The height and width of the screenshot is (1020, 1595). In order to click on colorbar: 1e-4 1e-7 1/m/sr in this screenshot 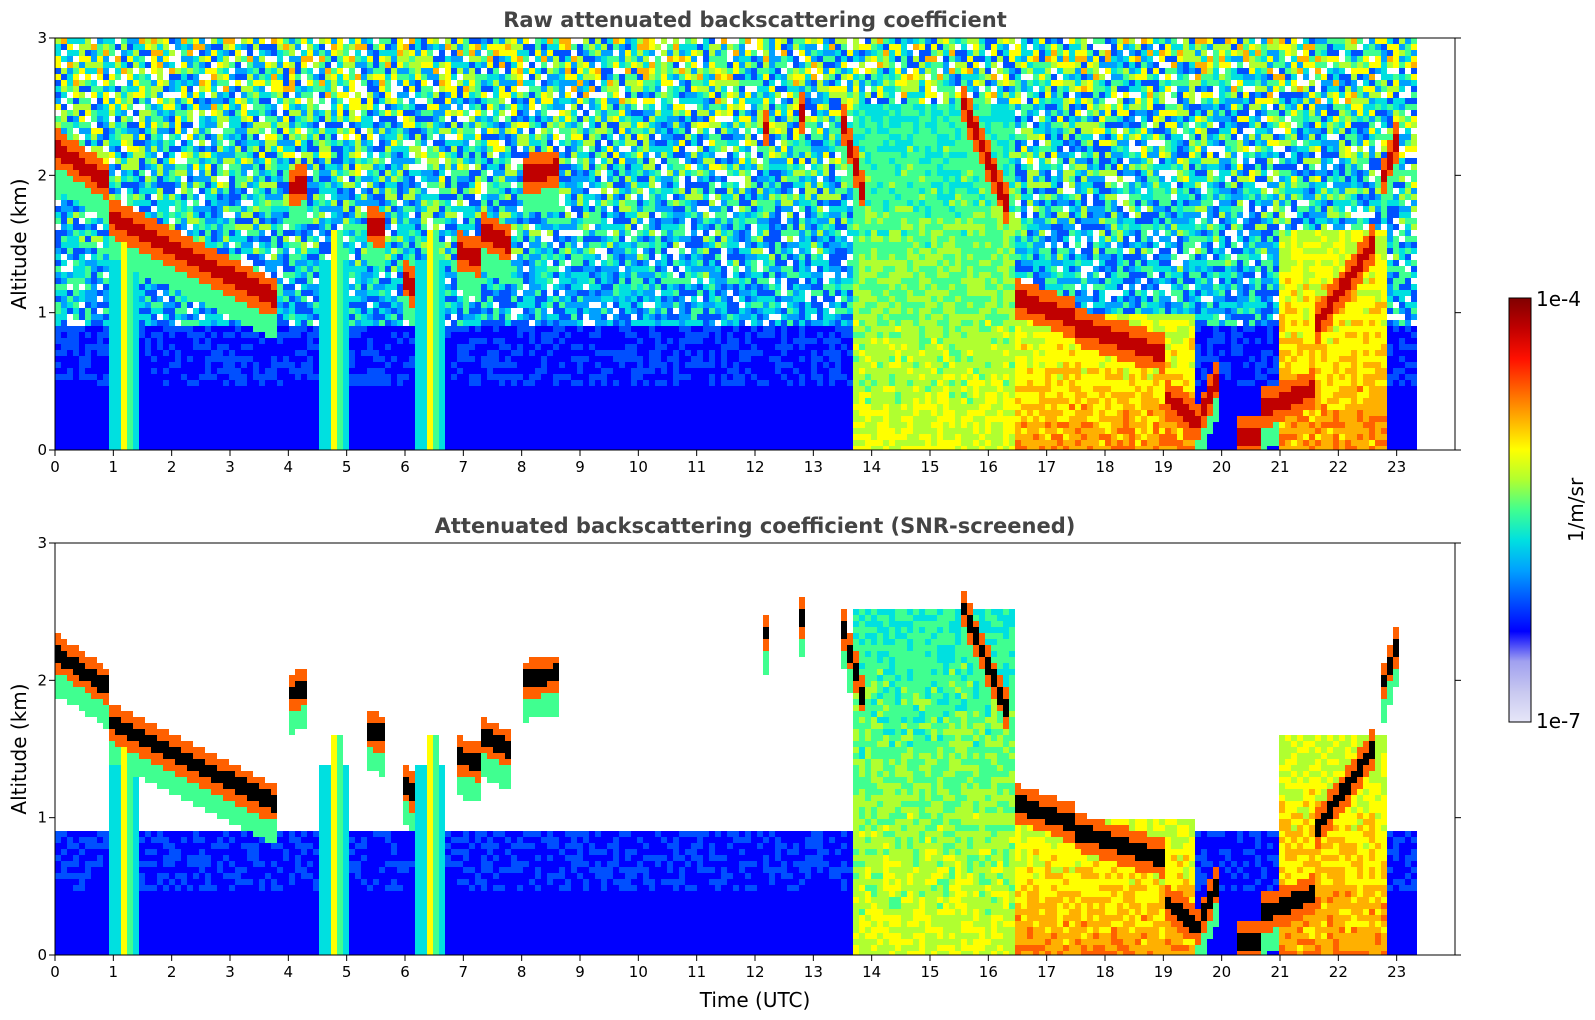, I will do `click(1548, 510)`.